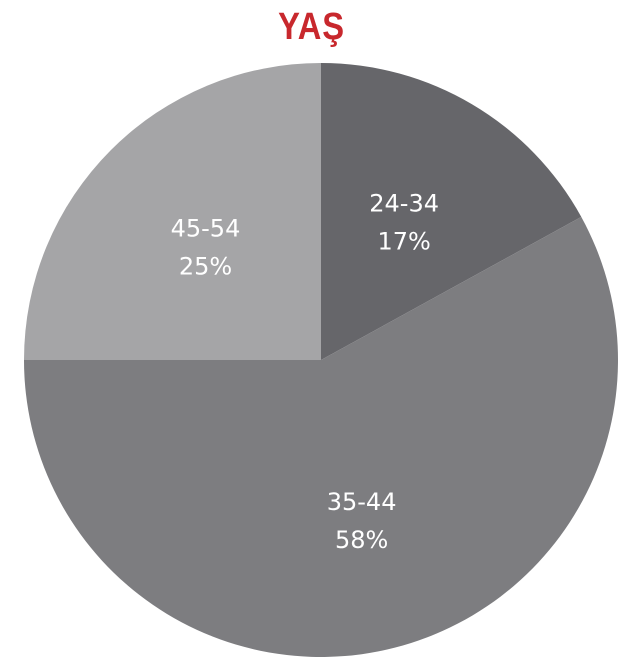 The width and height of the screenshot is (623, 659). Describe the element at coordinates (311, 27) in the screenshot. I see `chart-title: YAŞ` at that location.